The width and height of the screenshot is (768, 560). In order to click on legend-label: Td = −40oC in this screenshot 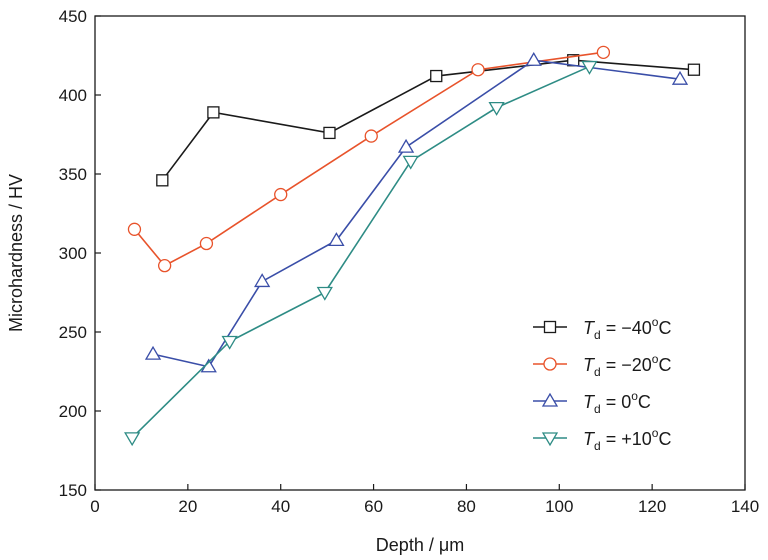, I will do `click(627, 328)`.